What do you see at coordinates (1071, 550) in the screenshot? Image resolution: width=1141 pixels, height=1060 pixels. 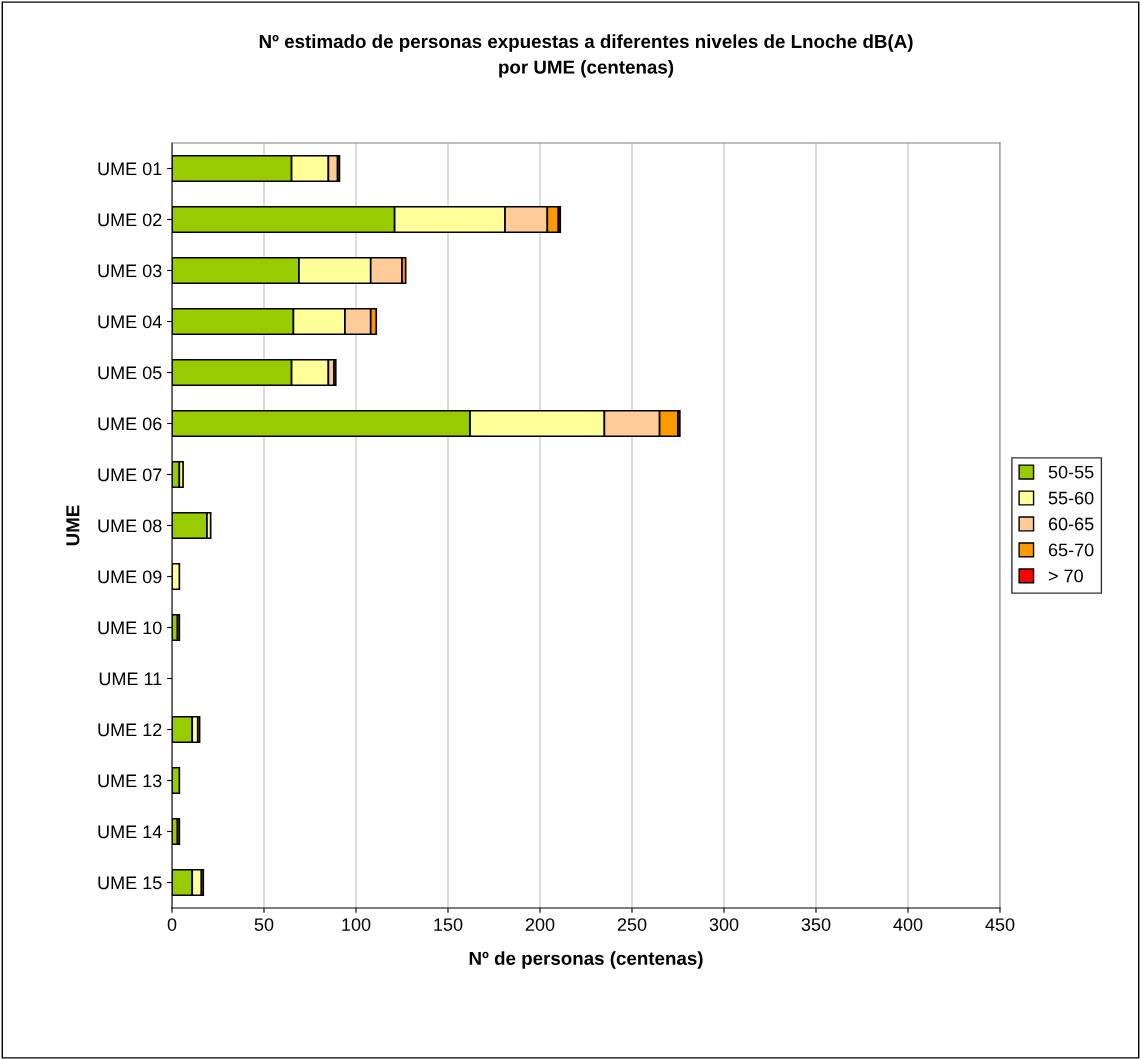 I see `legend-label: 65-70` at bounding box center [1071, 550].